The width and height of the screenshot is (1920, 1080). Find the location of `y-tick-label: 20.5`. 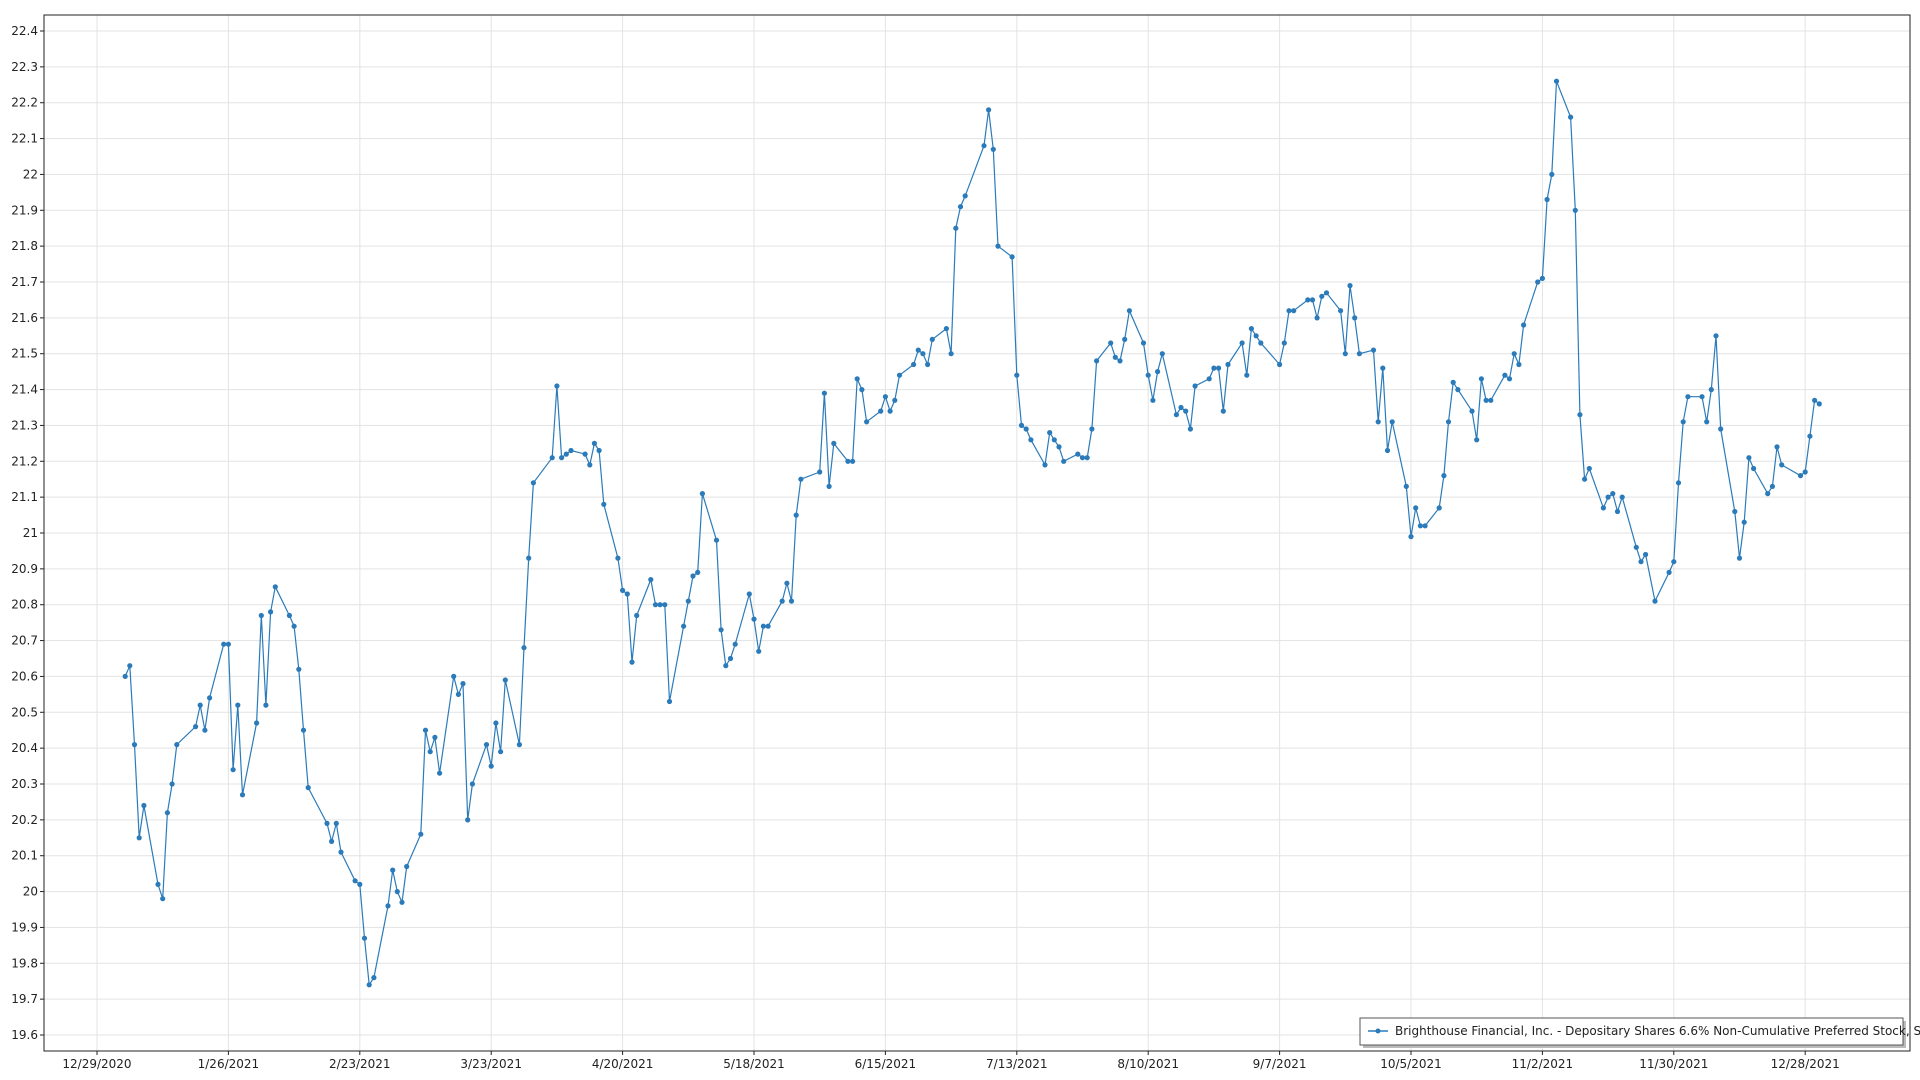

y-tick-label: 20.5 is located at coordinates (24, 712).